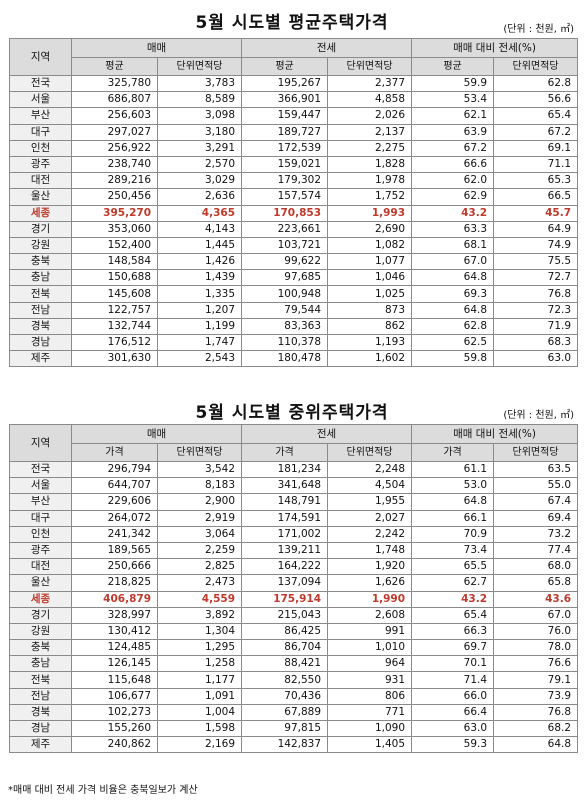 The width and height of the screenshot is (584, 802). What do you see at coordinates (285, 664) in the screenshot?
I see `value-cell: 88,421` at bounding box center [285, 664].